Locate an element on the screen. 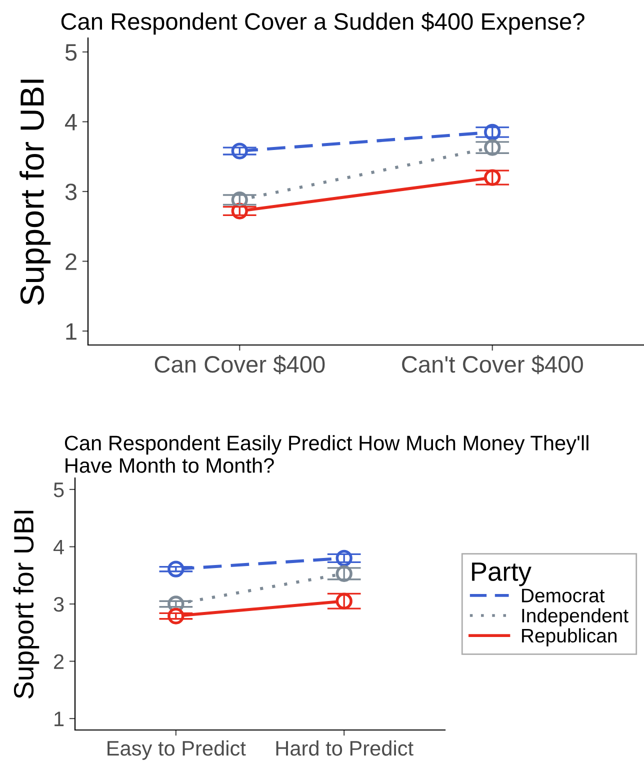  legend-label: Democrat is located at coordinates (563, 595).